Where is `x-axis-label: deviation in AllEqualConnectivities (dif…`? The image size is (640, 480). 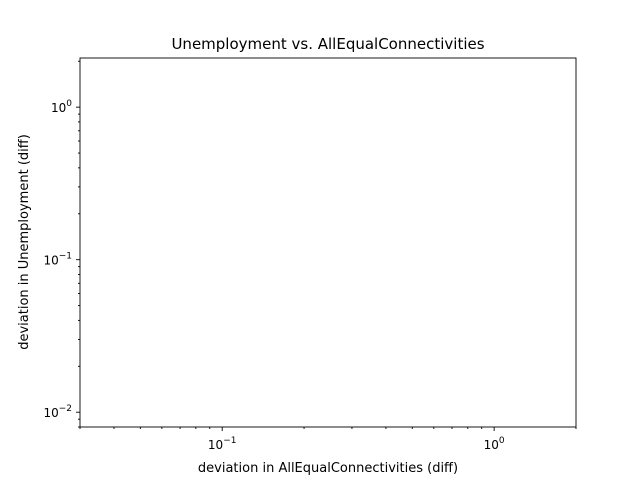
x-axis-label: deviation in AllEqualConnectivities (dif… is located at coordinates (328, 468).